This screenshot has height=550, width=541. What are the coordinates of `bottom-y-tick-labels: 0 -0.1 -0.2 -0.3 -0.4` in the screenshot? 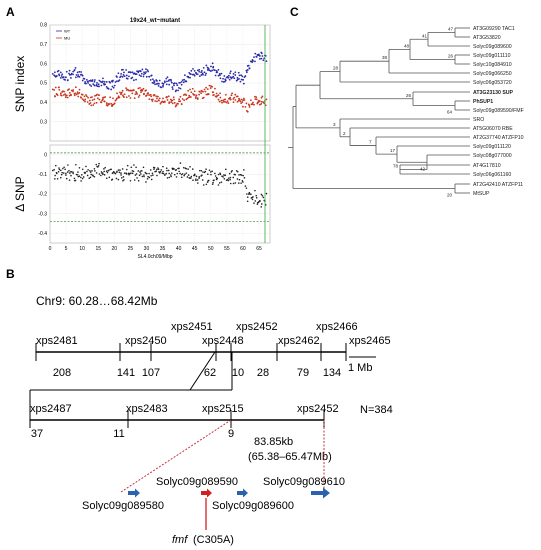 It's located at (42, 195).